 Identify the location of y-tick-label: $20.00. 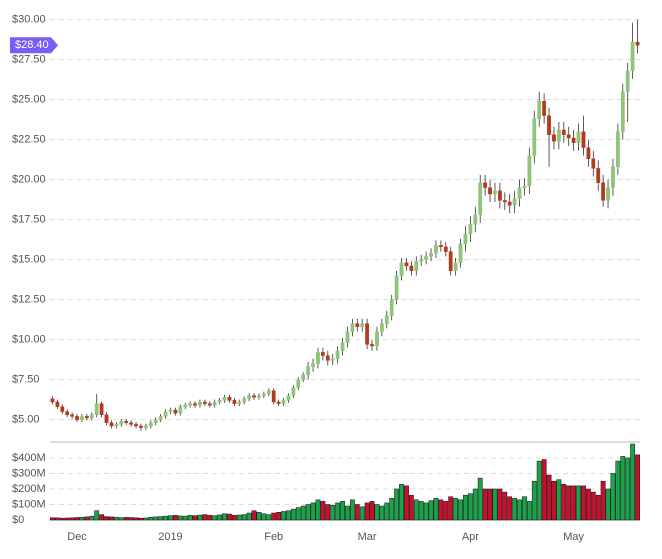
(29, 180).